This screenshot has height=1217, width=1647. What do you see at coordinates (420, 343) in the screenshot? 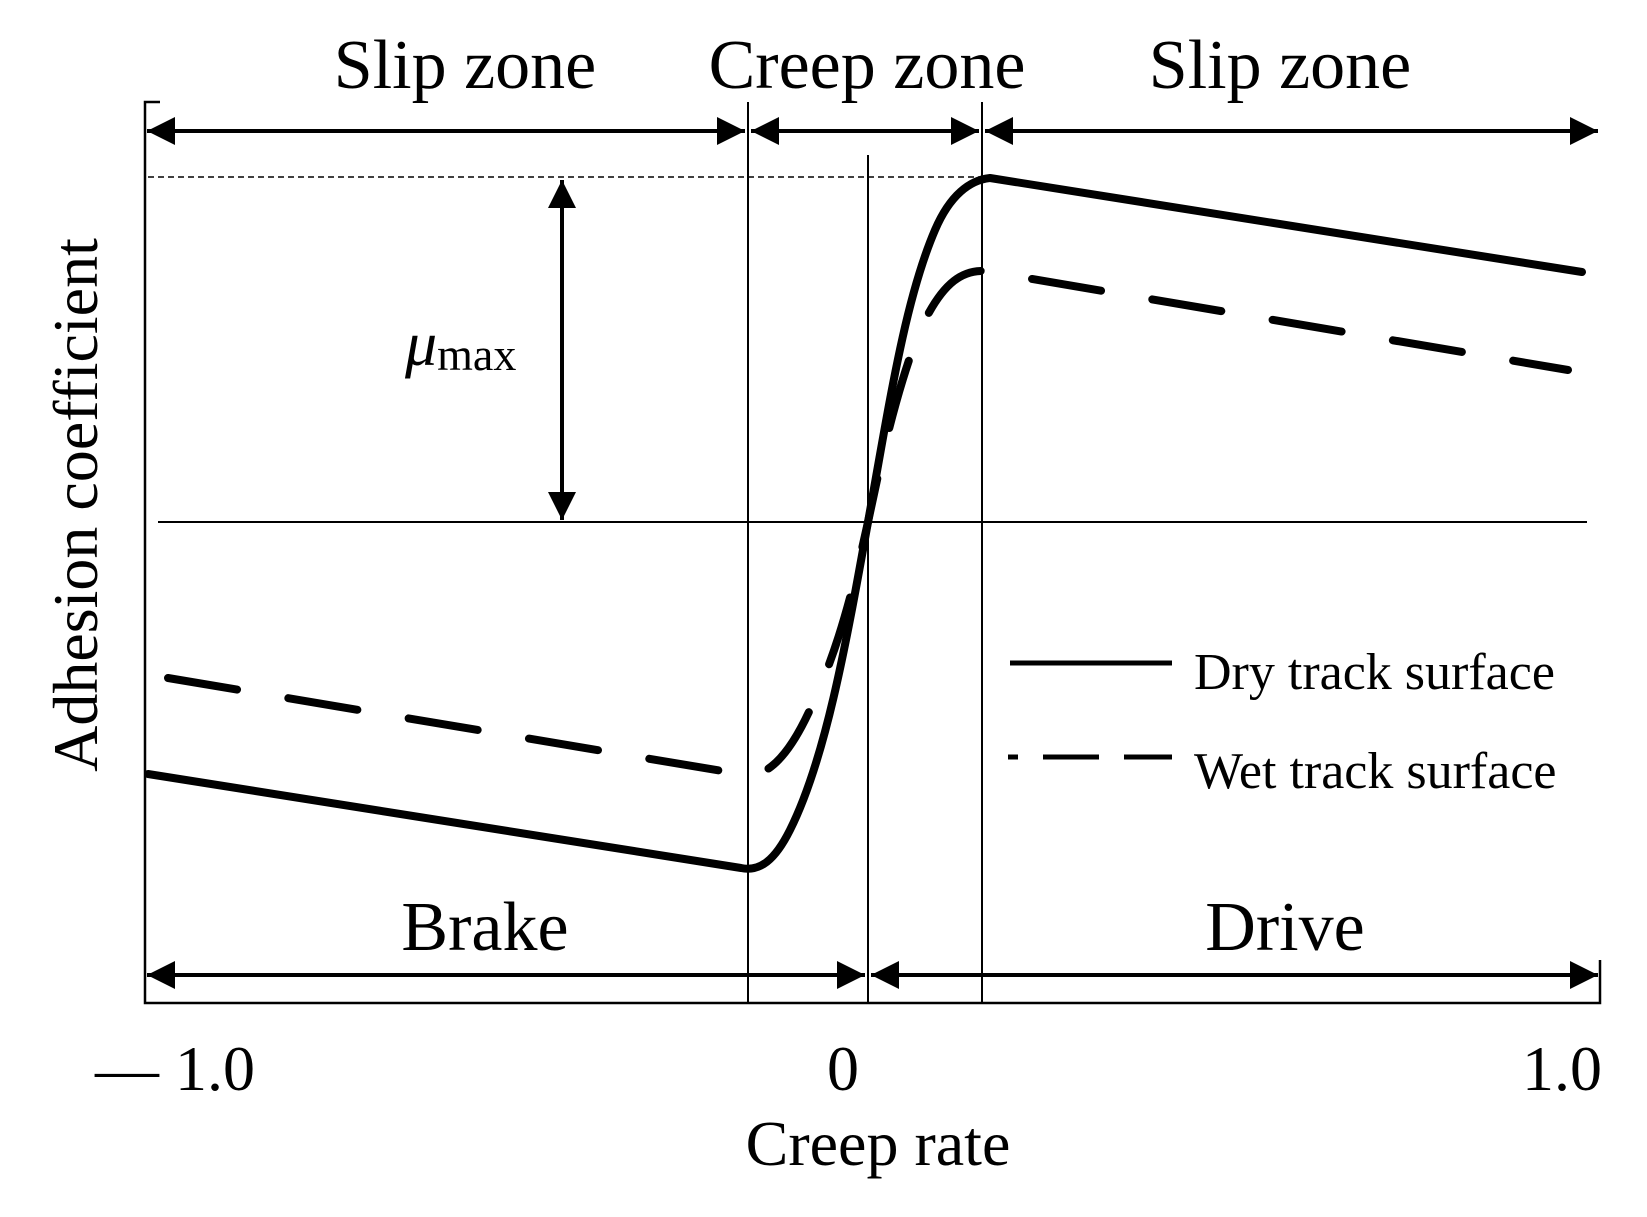
I see `mu-symbol: μ` at bounding box center [420, 343].